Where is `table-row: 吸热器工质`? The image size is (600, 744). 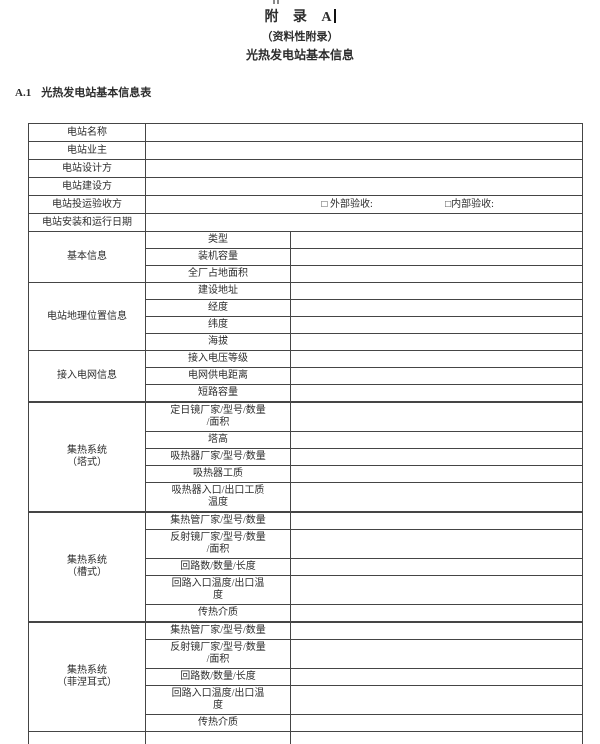 table-row: 吸热器工质 is located at coordinates (306, 474).